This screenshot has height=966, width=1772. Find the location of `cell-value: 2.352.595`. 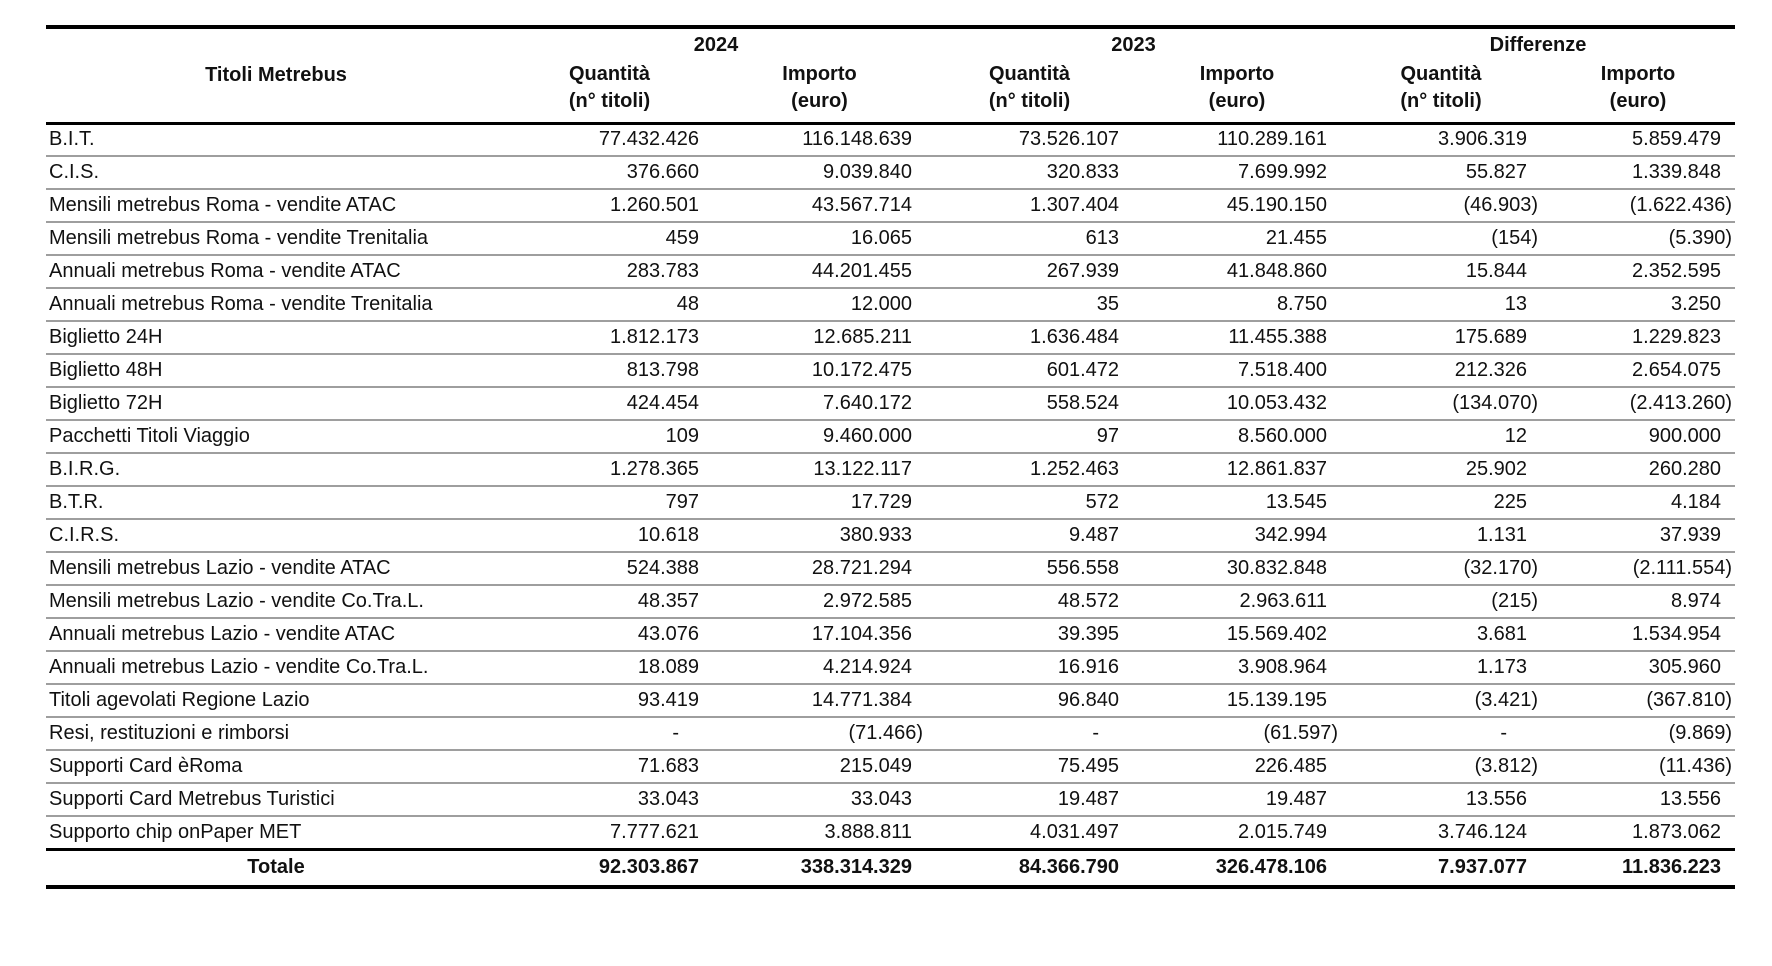

cell-value: 2.352.595 is located at coordinates (1677, 271).